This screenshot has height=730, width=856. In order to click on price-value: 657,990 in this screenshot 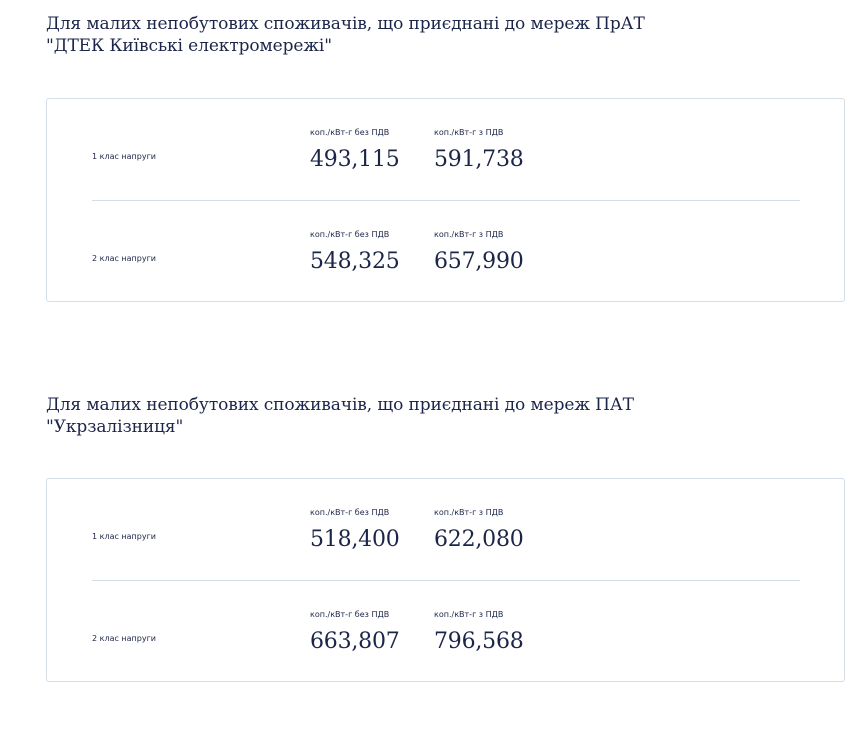, I will do `click(479, 261)`.